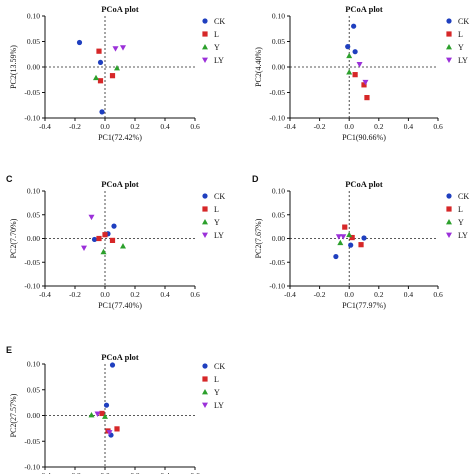  I want to click on y-axis-label: PC2(27.57%), so click(13, 415).